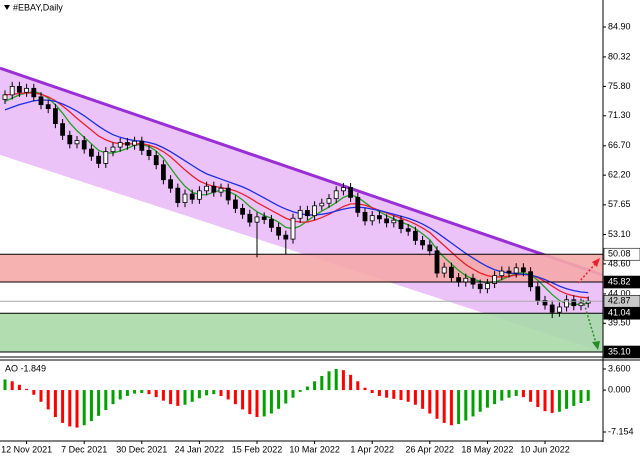  What do you see at coordinates (314, 449) in the screenshot?
I see `x-tick-label: 10 Mar 2022` at bounding box center [314, 449].